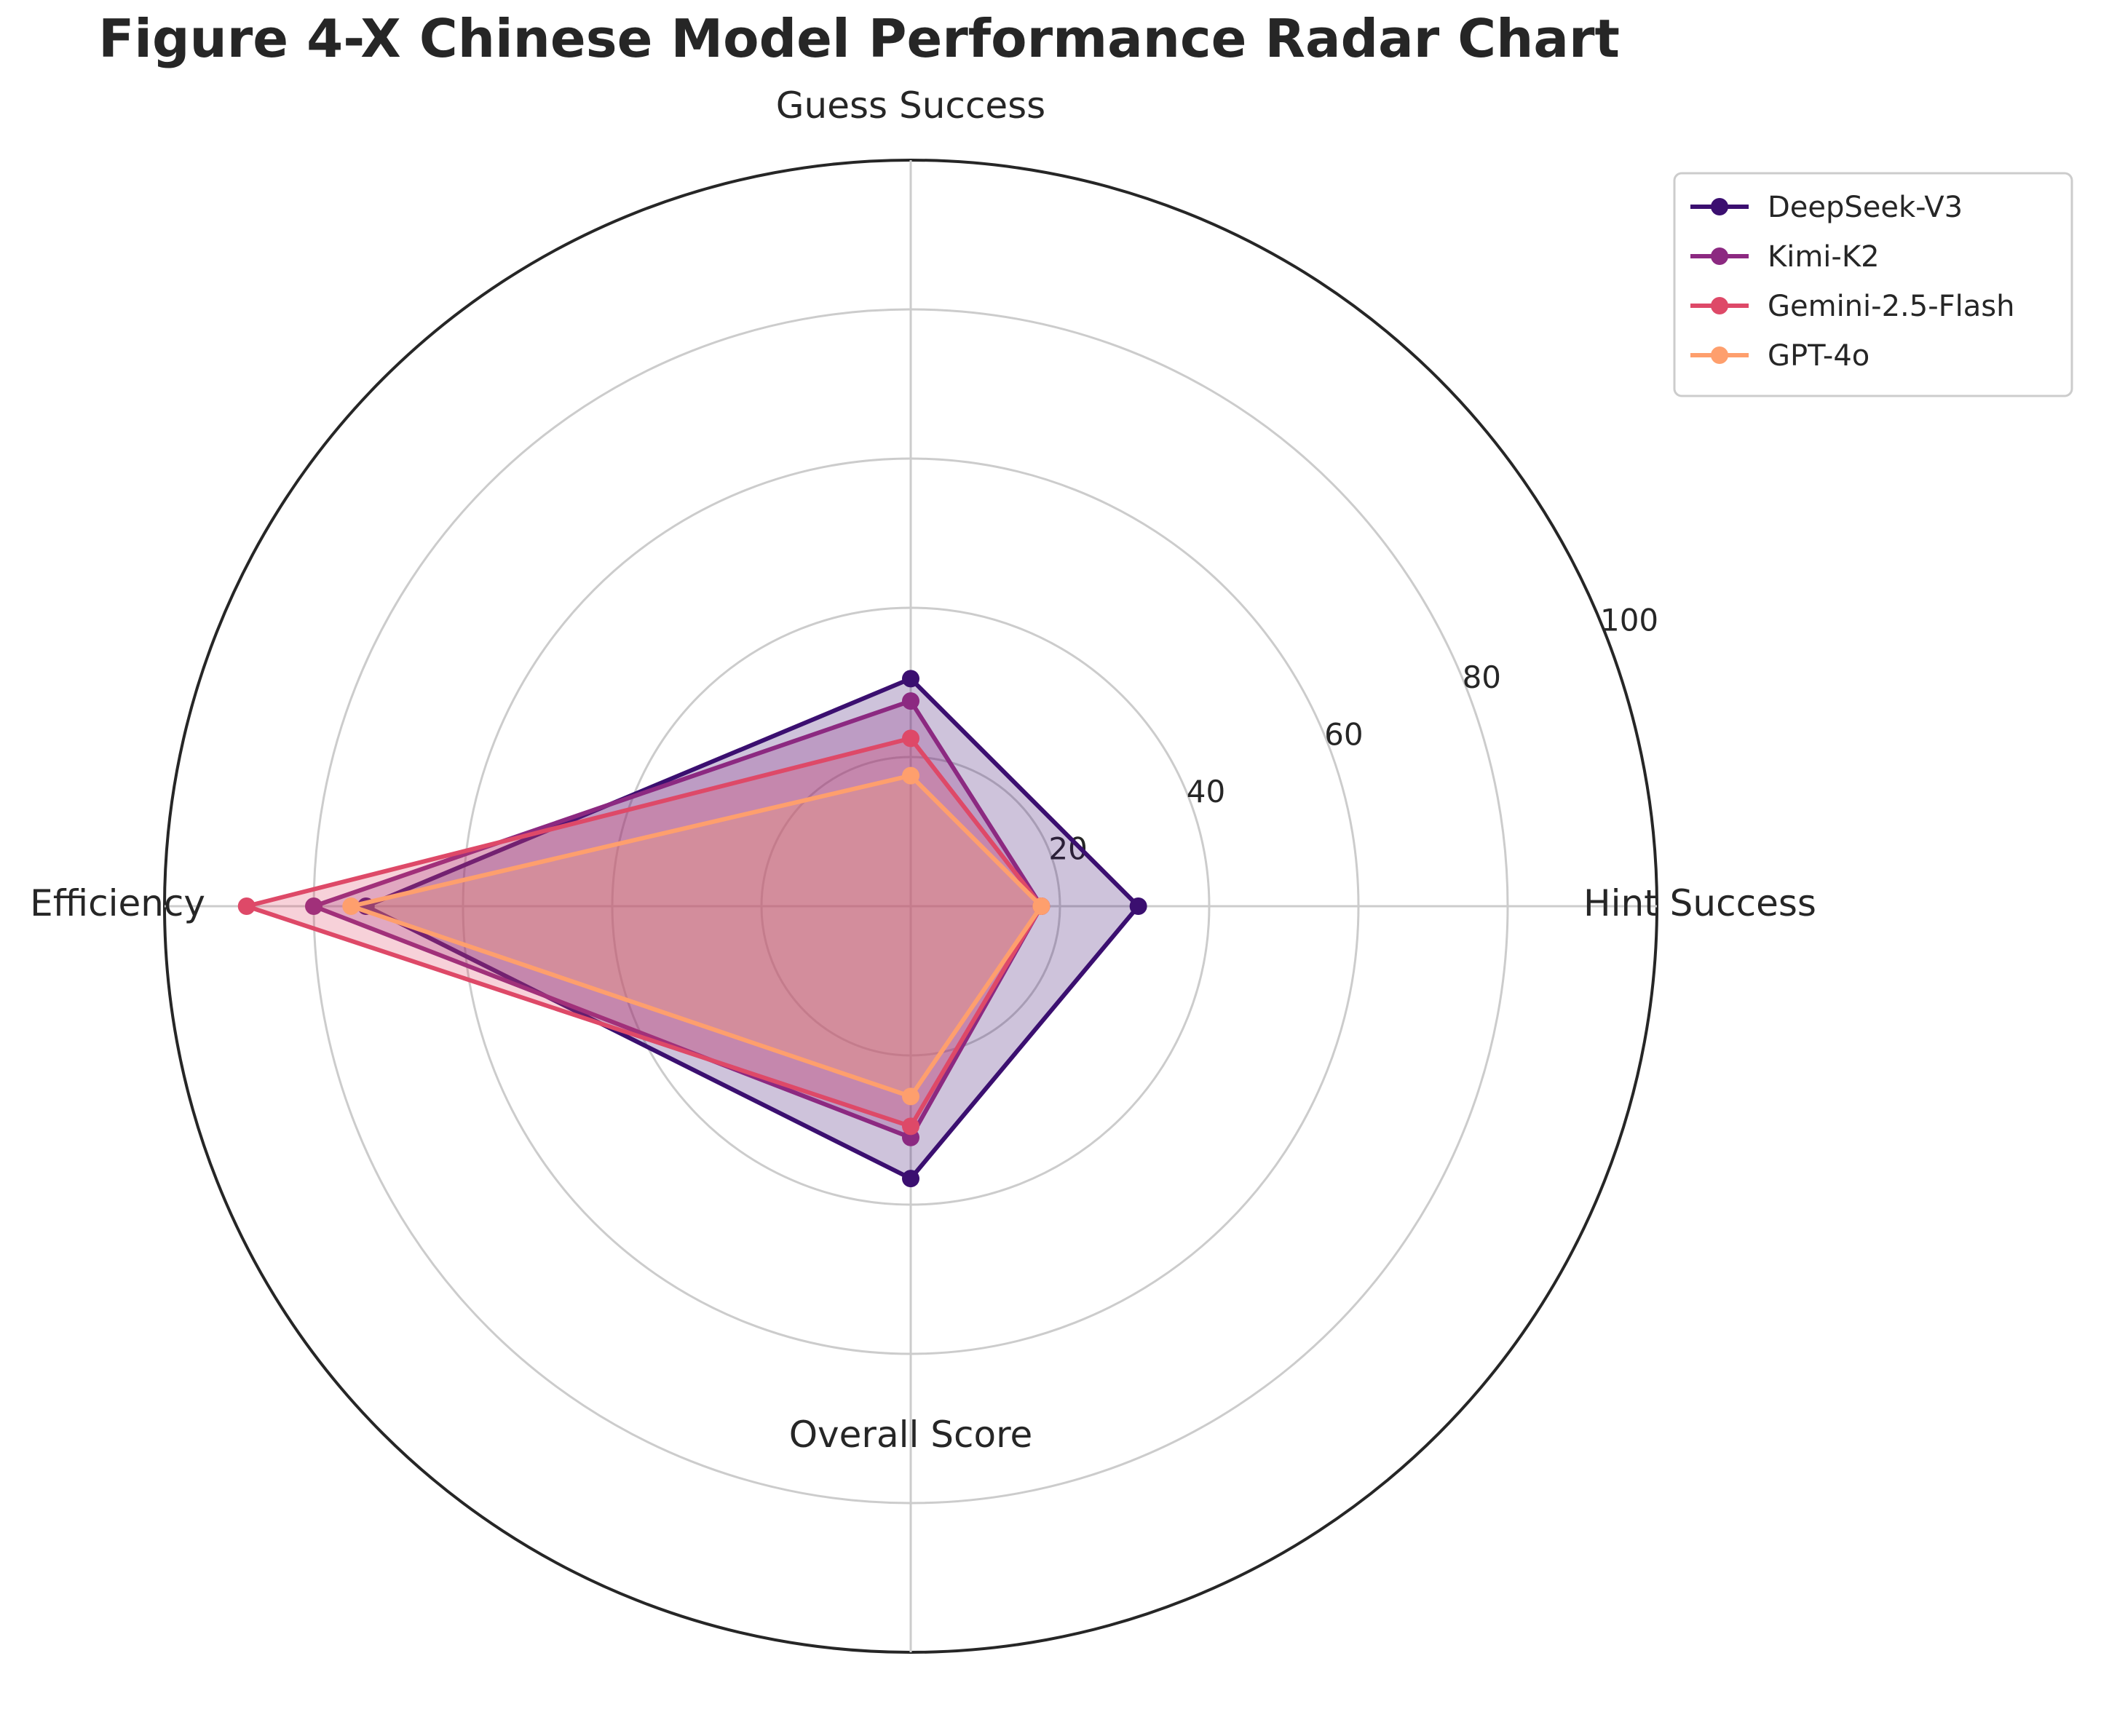 The height and width of the screenshot is (1736, 2101). What do you see at coordinates (117, 903) in the screenshot?
I see `axis-label: Efficiency` at bounding box center [117, 903].